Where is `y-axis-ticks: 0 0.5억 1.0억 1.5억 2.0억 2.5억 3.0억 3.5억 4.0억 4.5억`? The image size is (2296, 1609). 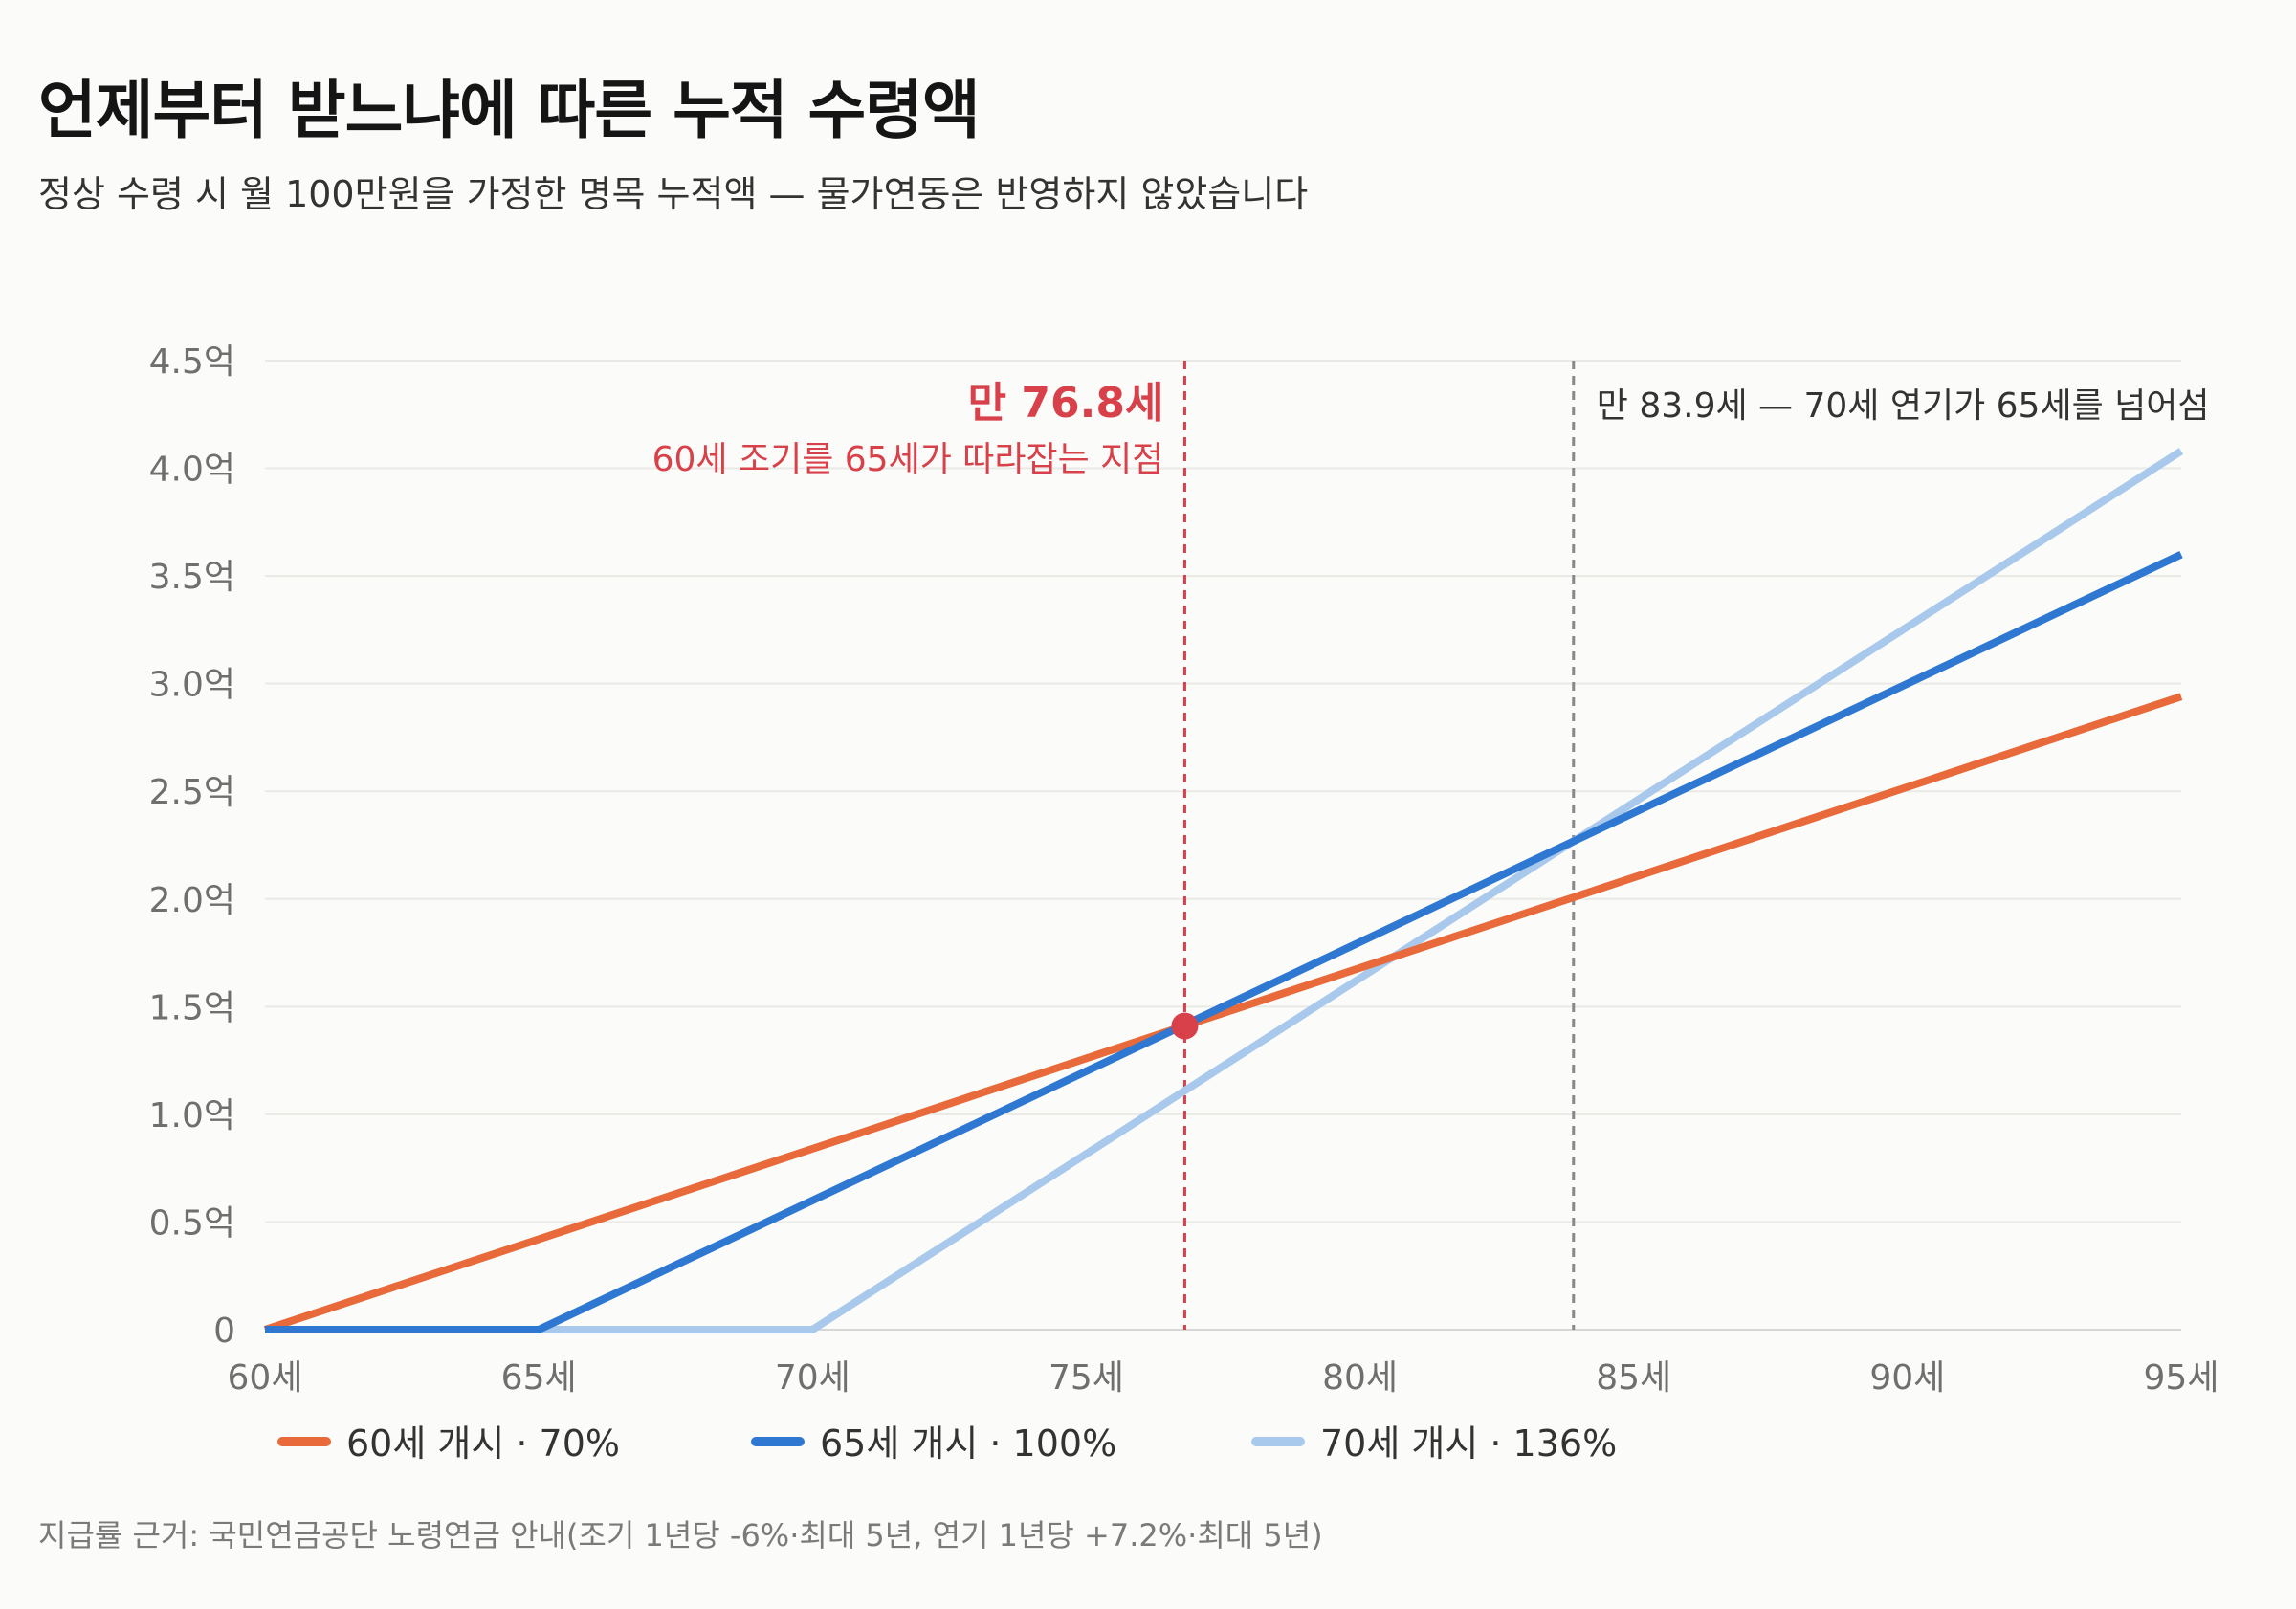 y-axis-ticks: 0 0.5억 1.0억 1.5억 2.0억 2.5억 3.0억 3.5억 4.0억 4.5억 is located at coordinates (192, 846).